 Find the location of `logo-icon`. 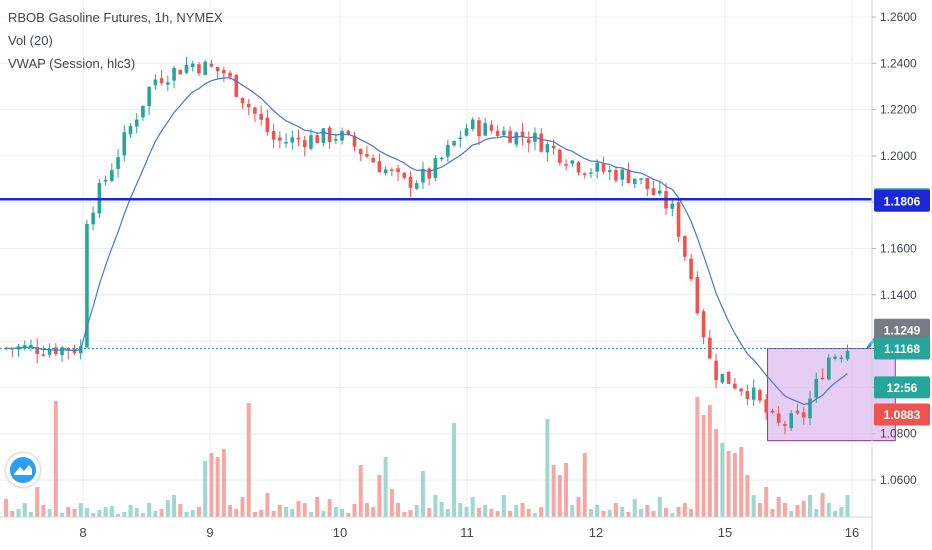

logo-icon is located at coordinates (23, 470).